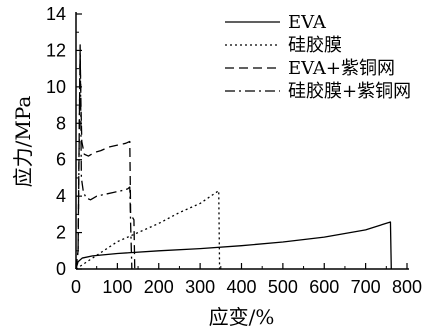  What do you see at coordinates (56, 87) in the screenshot?
I see `y-tick-label: 10` at bounding box center [56, 87].